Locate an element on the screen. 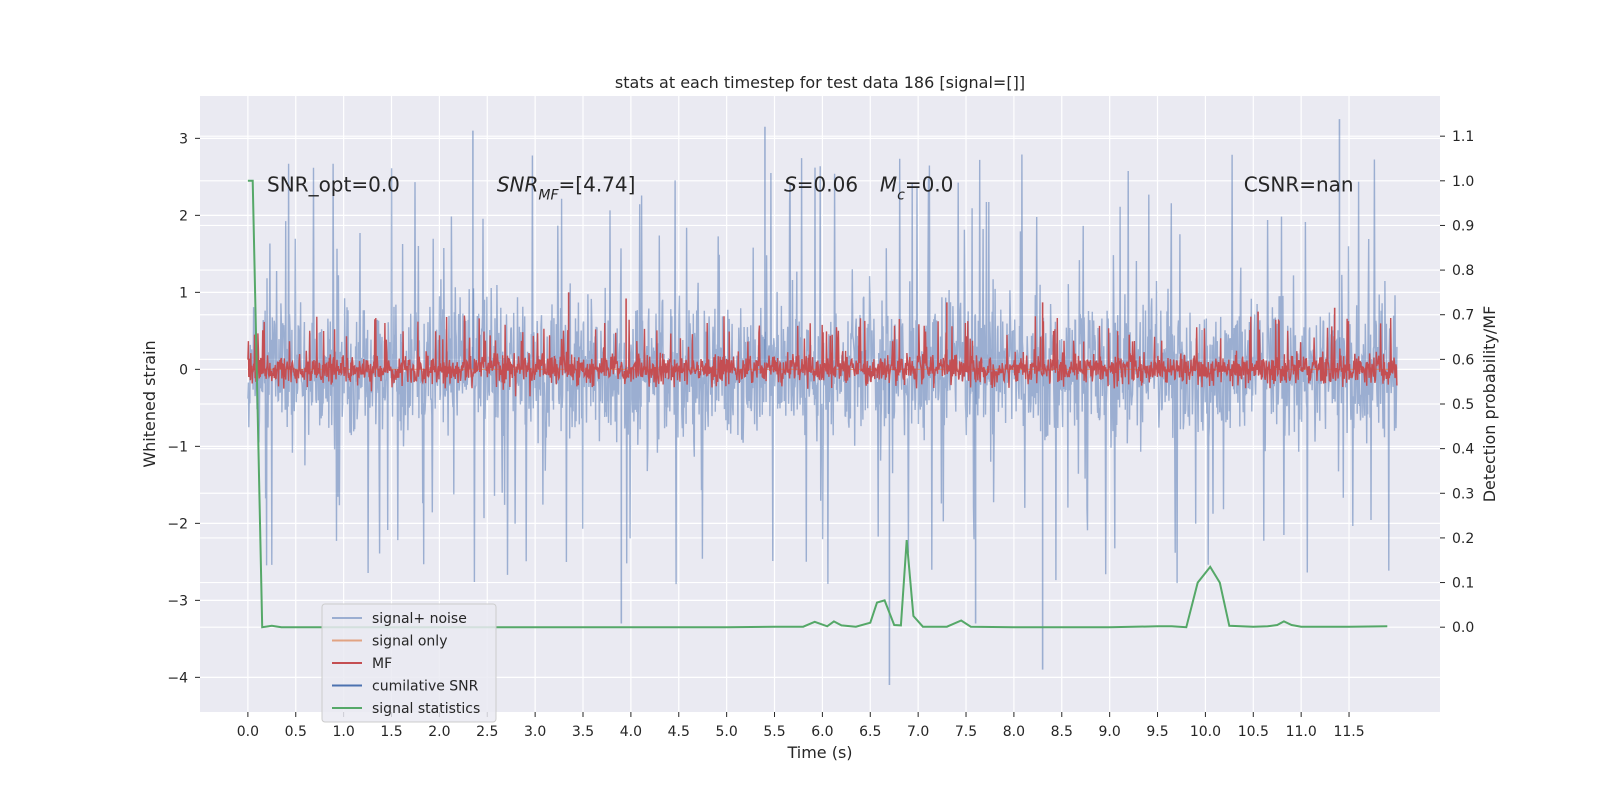 The height and width of the screenshot is (804, 1600). y2-axis-ticks: 0.0 0.1 0.2 0.3 0.4 0.5 0.6 0.7 0.8 0.9 1.0 1.1 is located at coordinates (1457, 382).